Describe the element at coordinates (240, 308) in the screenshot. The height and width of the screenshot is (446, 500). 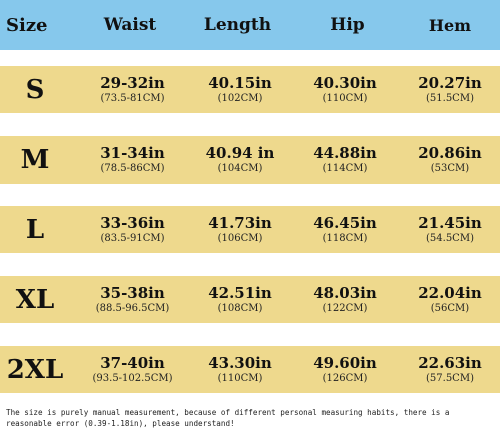
I see `length-cm: (108CM)` at that location.